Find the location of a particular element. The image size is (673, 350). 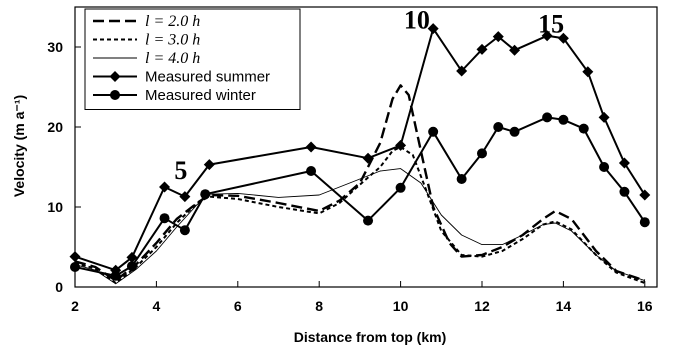

legend-entry: l = 3.0 h is located at coordinates (146, 40).